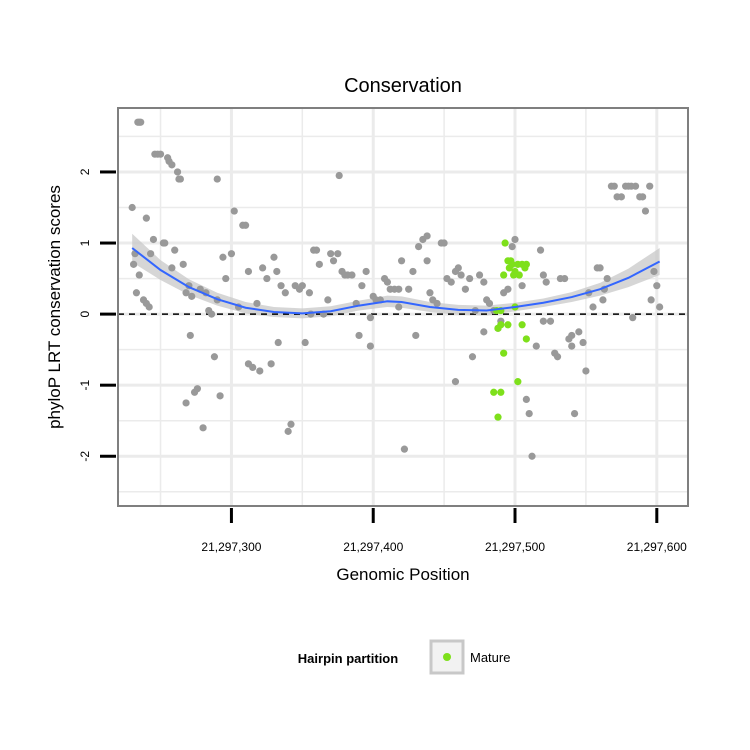  I want to click on x-tick-label: 21,297,300, so click(231, 547).